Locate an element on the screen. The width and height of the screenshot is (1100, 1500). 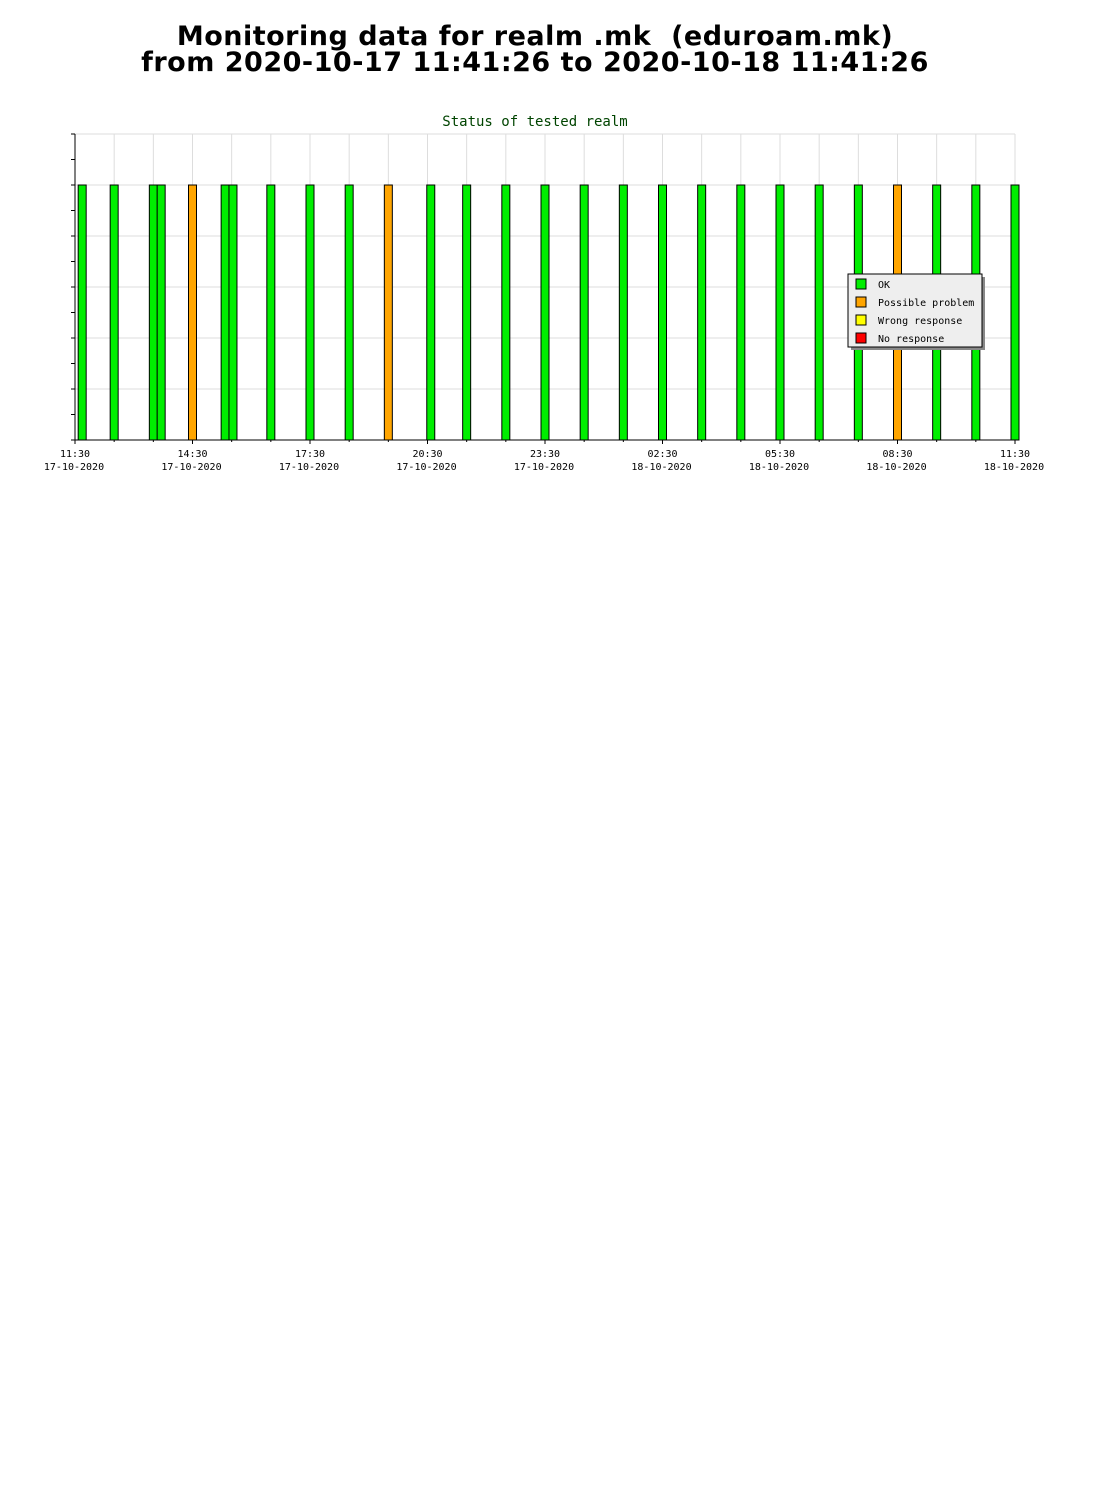
x-tick-label-time: 17:30 is located at coordinates (310, 454).